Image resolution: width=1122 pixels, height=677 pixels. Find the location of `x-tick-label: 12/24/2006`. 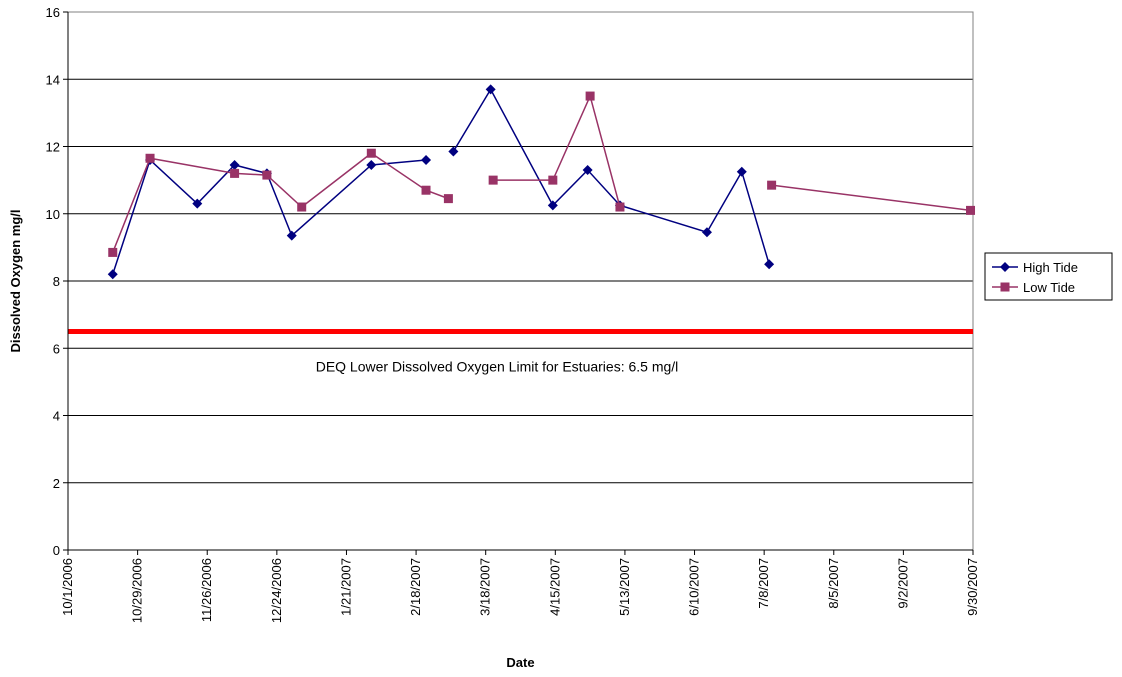

x-tick-label: 12/24/2006 is located at coordinates (276, 590).